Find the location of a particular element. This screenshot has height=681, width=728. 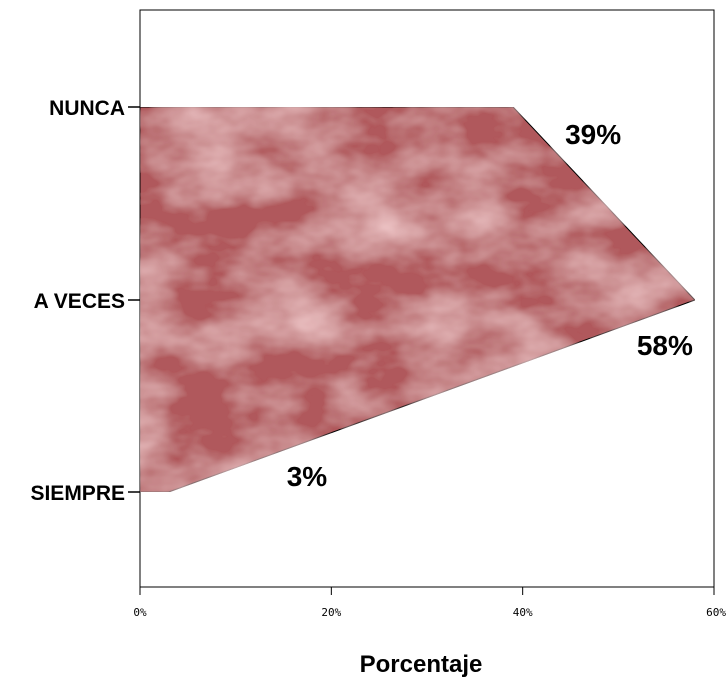

category-label: A VECES is located at coordinates (79, 301).